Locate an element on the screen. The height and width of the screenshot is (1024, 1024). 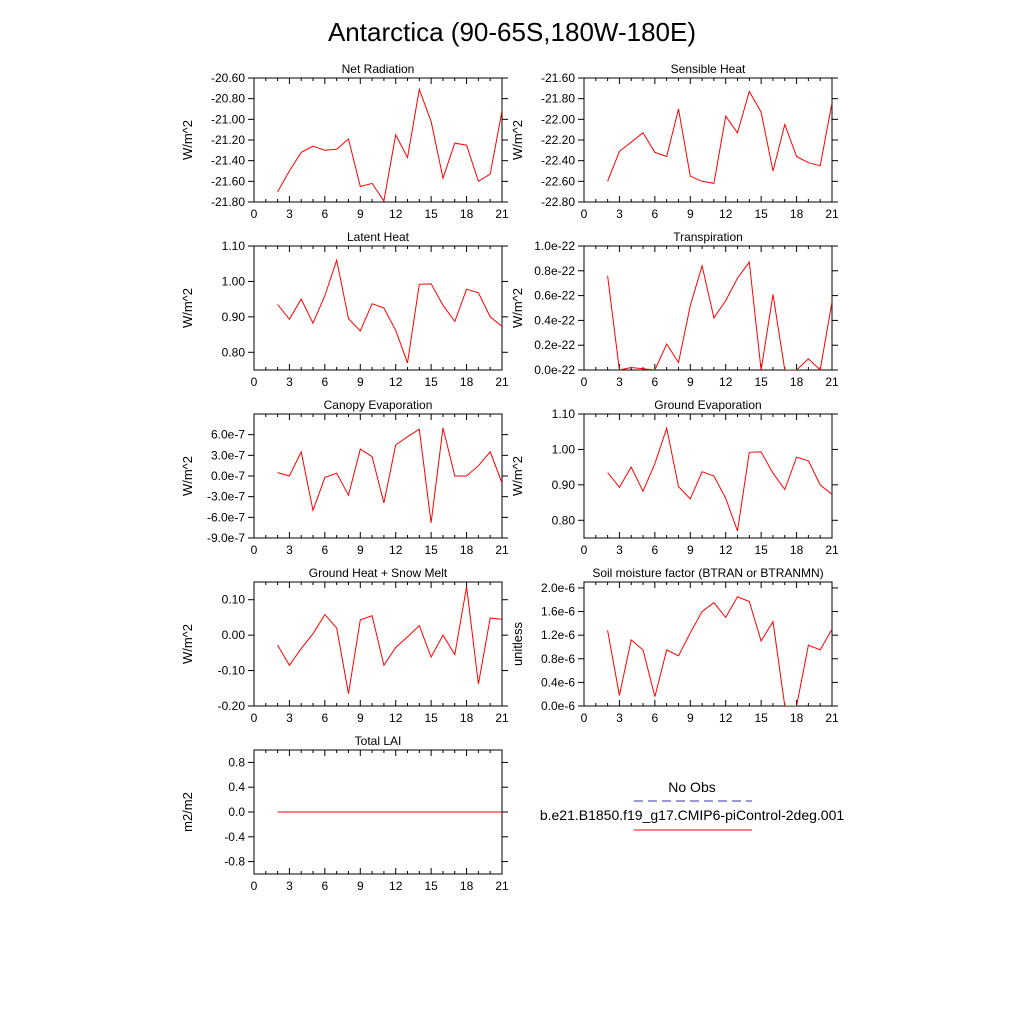
y-tick-label: -3.0e-7 is located at coordinates (226, 497).